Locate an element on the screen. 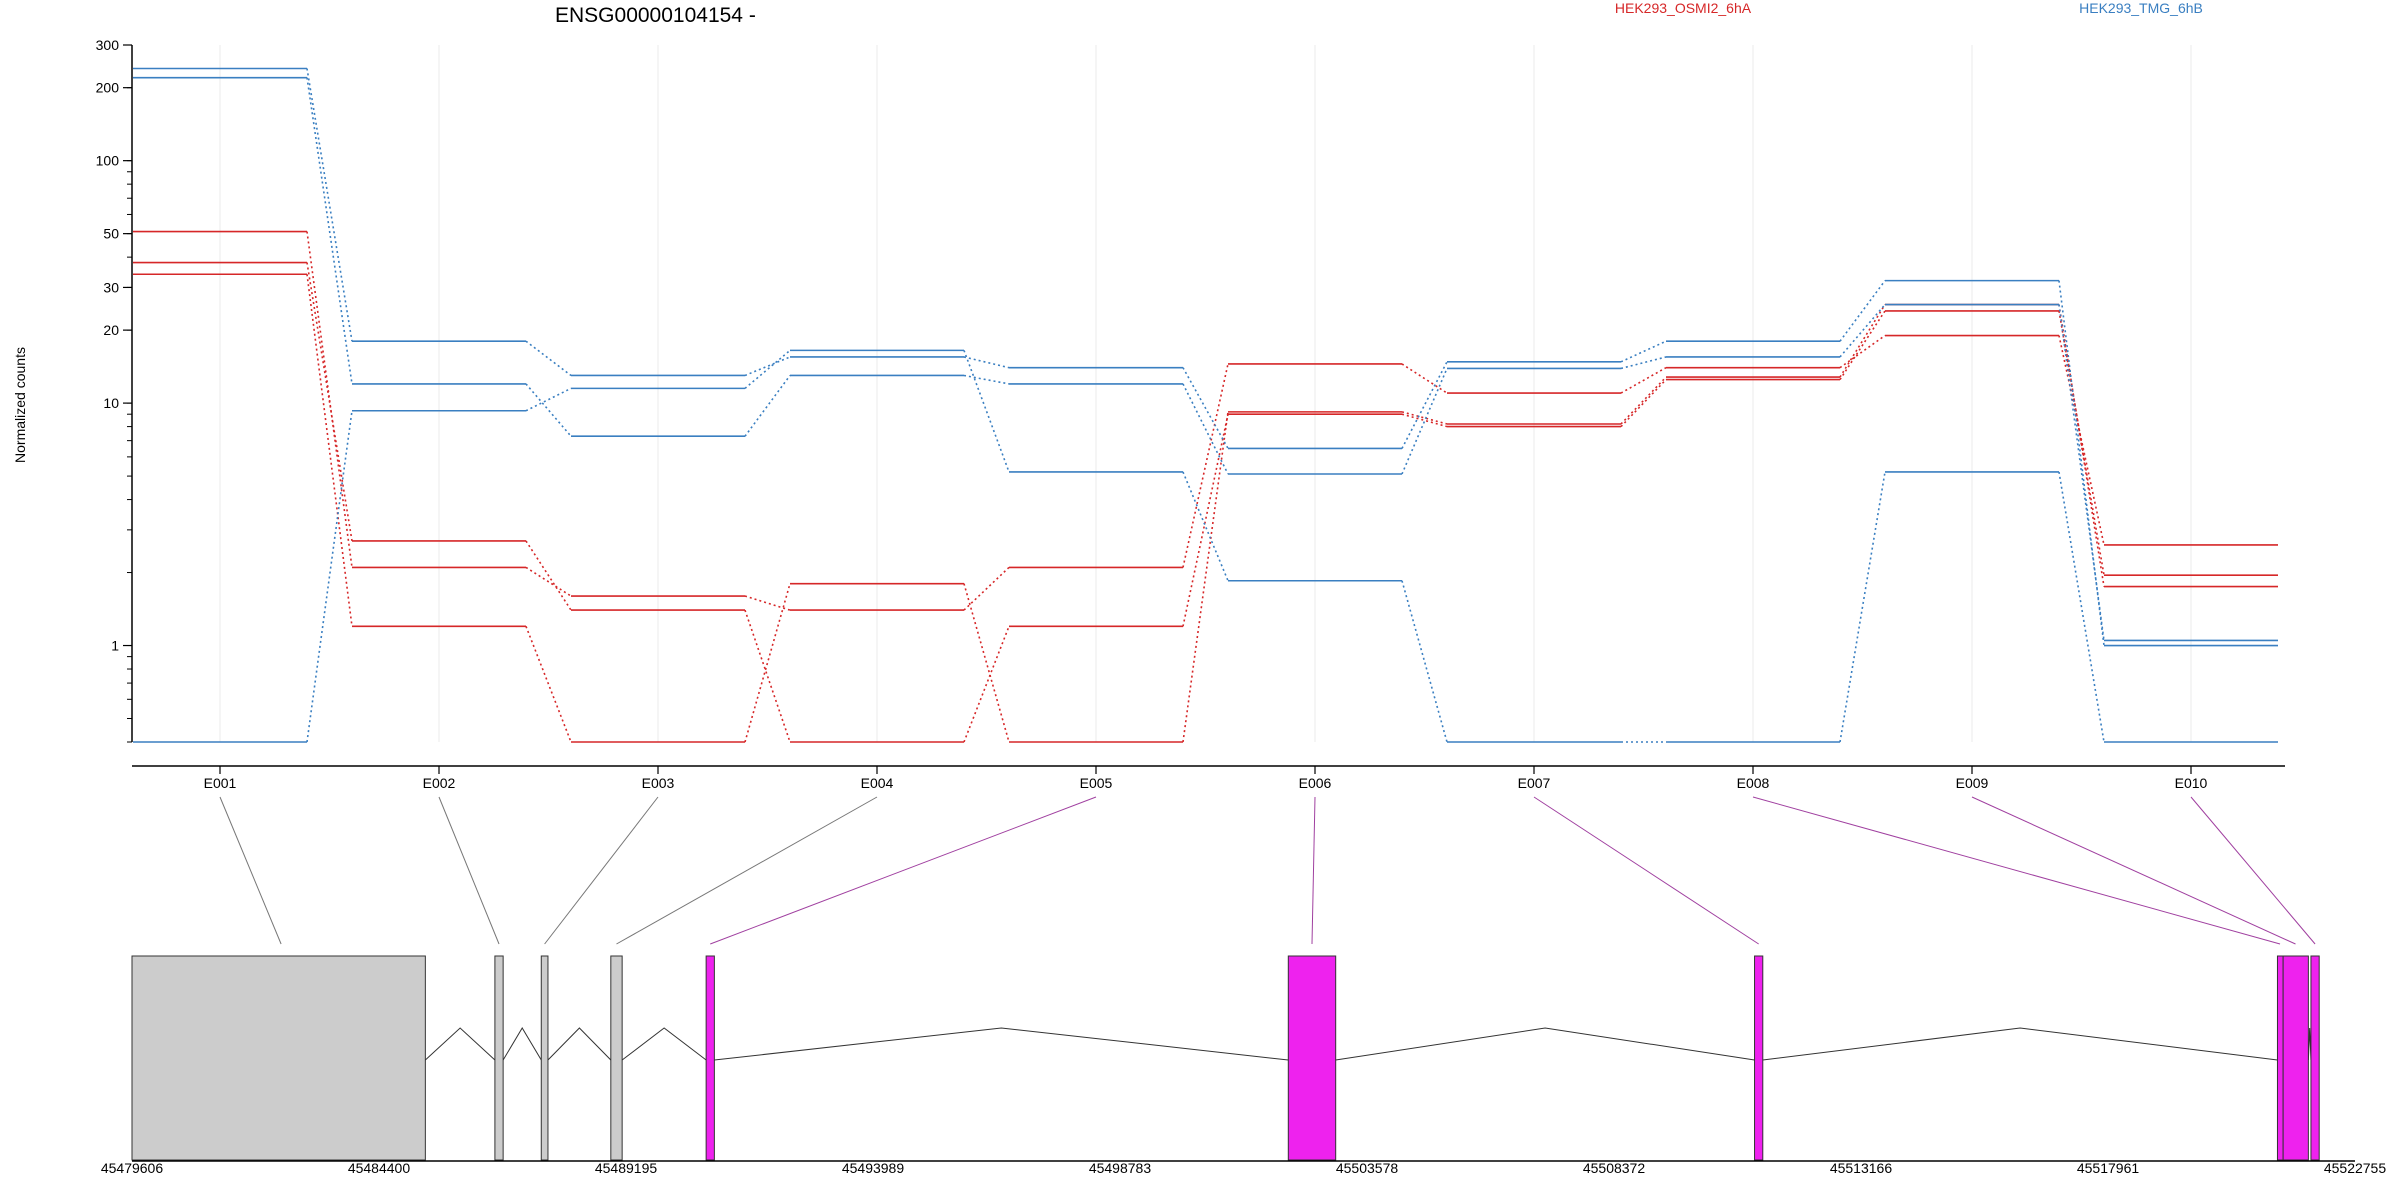 This screenshot has height=1200, width=2400. bin-connector-e007 is located at coordinates (1646, 870).